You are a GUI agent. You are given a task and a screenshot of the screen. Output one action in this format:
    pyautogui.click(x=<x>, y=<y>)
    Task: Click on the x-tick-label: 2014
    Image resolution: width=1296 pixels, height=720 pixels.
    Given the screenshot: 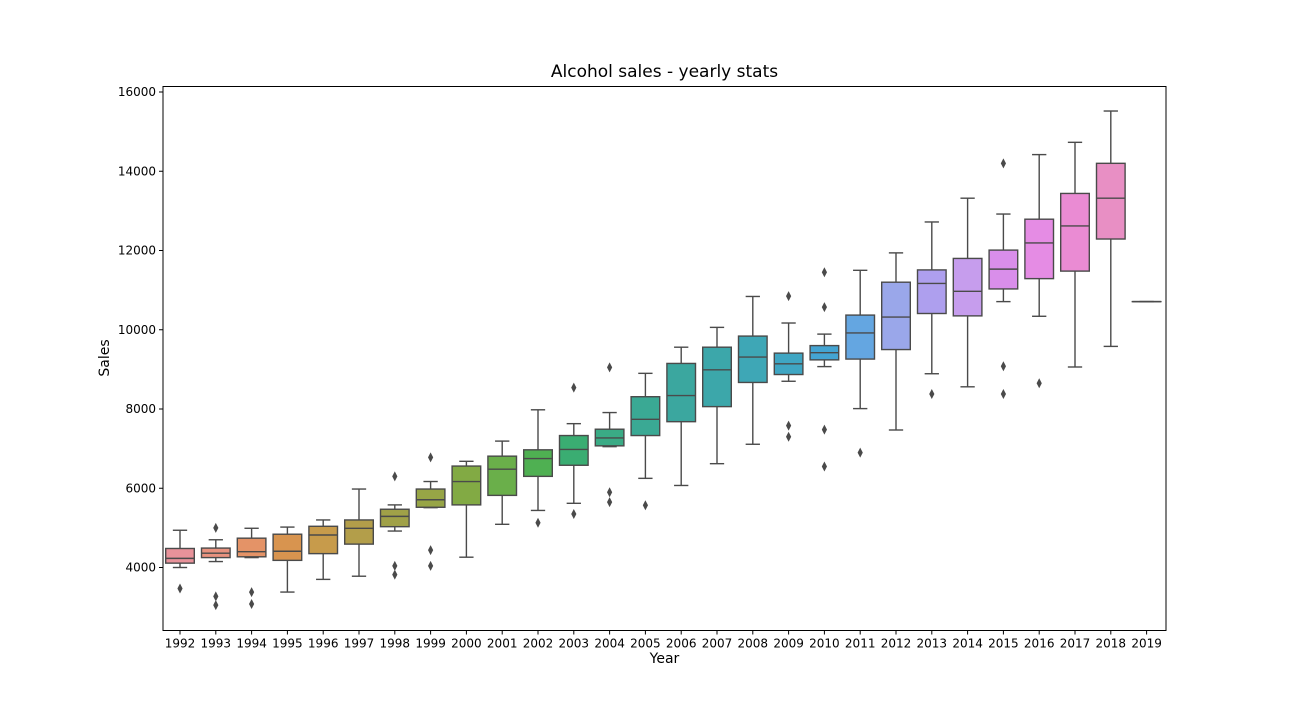 What is the action you would take?
    pyautogui.click(x=967, y=644)
    